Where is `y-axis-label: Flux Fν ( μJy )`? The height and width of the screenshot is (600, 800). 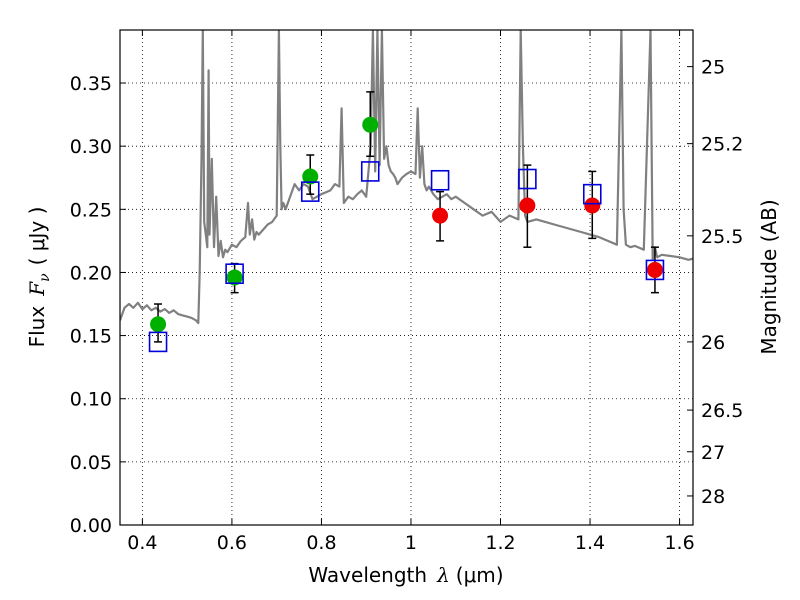
y-axis-label: Flux Fν ( μJy ) is located at coordinates (39, 277).